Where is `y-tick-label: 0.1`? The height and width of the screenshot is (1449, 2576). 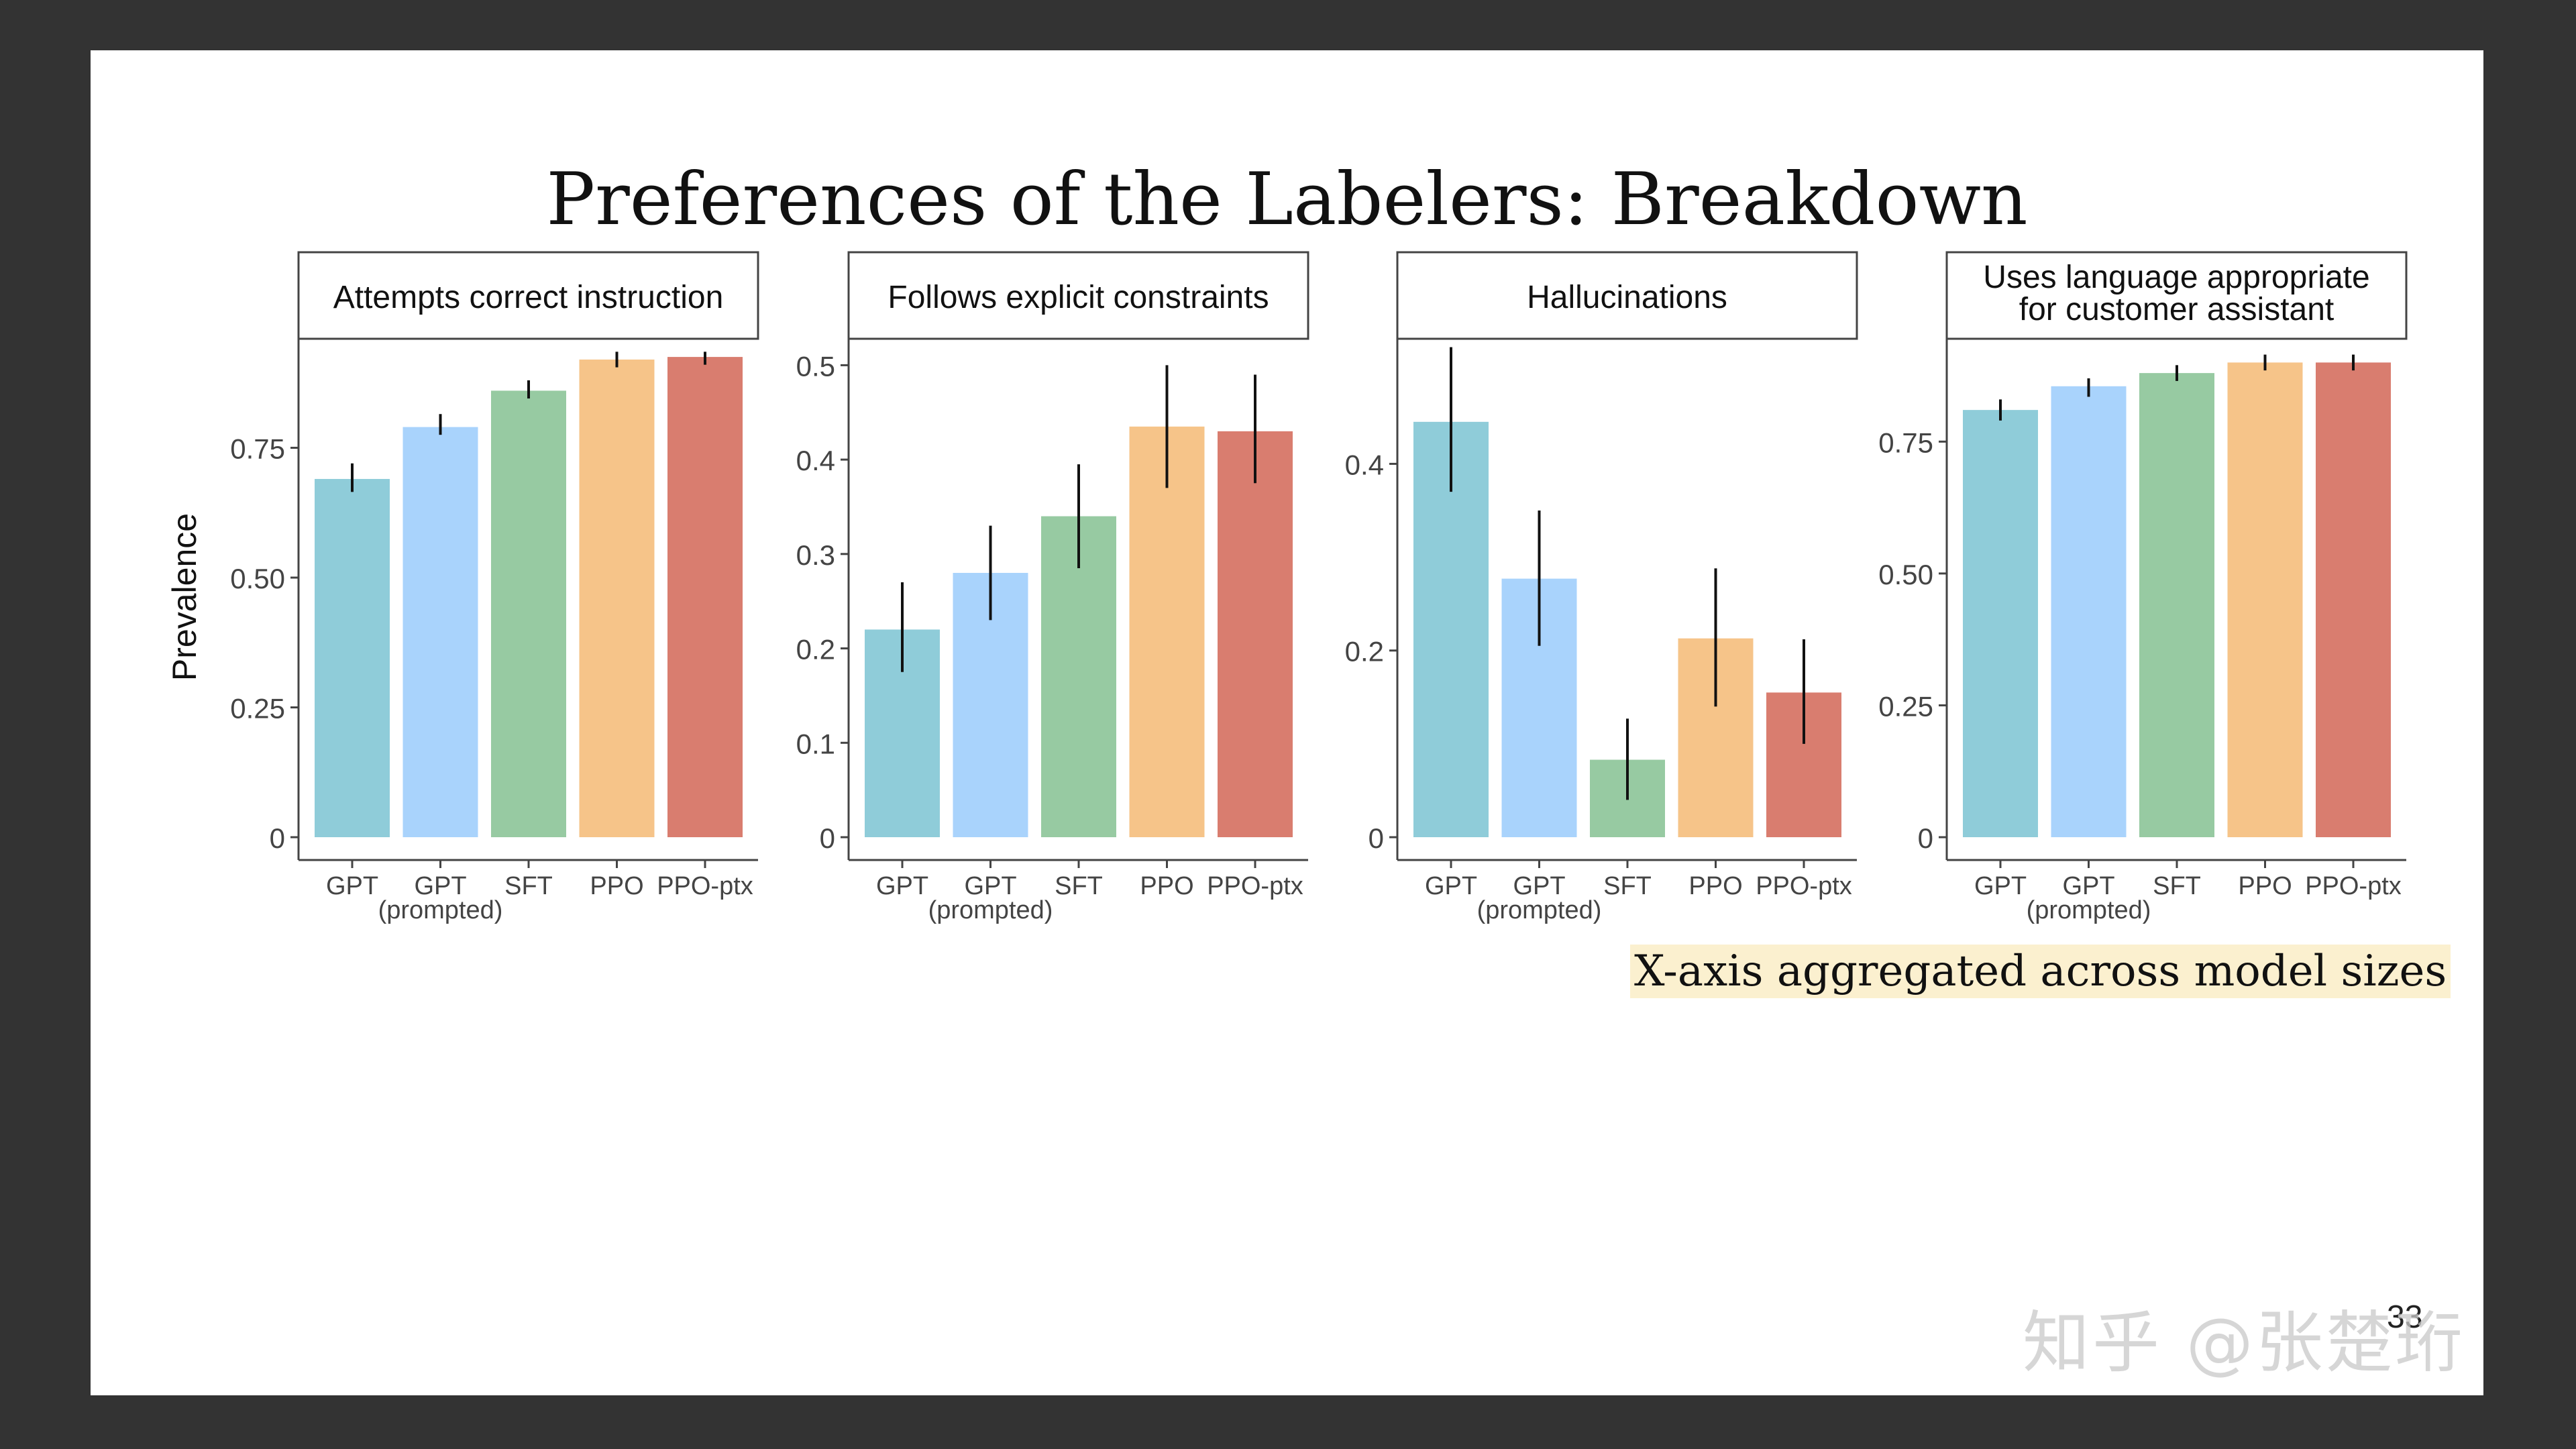
y-tick-label: 0.1 is located at coordinates (815, 743).